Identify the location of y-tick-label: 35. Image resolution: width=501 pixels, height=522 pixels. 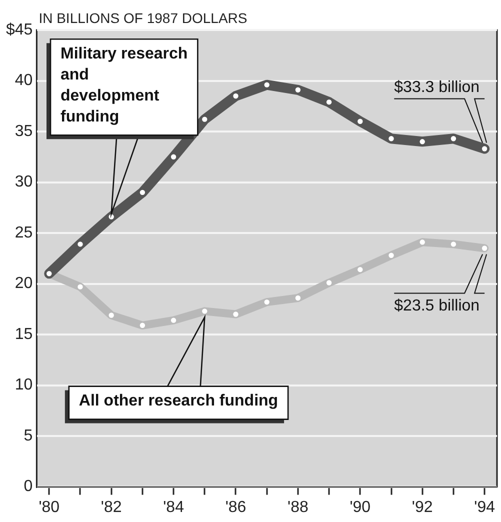
(23, 131).